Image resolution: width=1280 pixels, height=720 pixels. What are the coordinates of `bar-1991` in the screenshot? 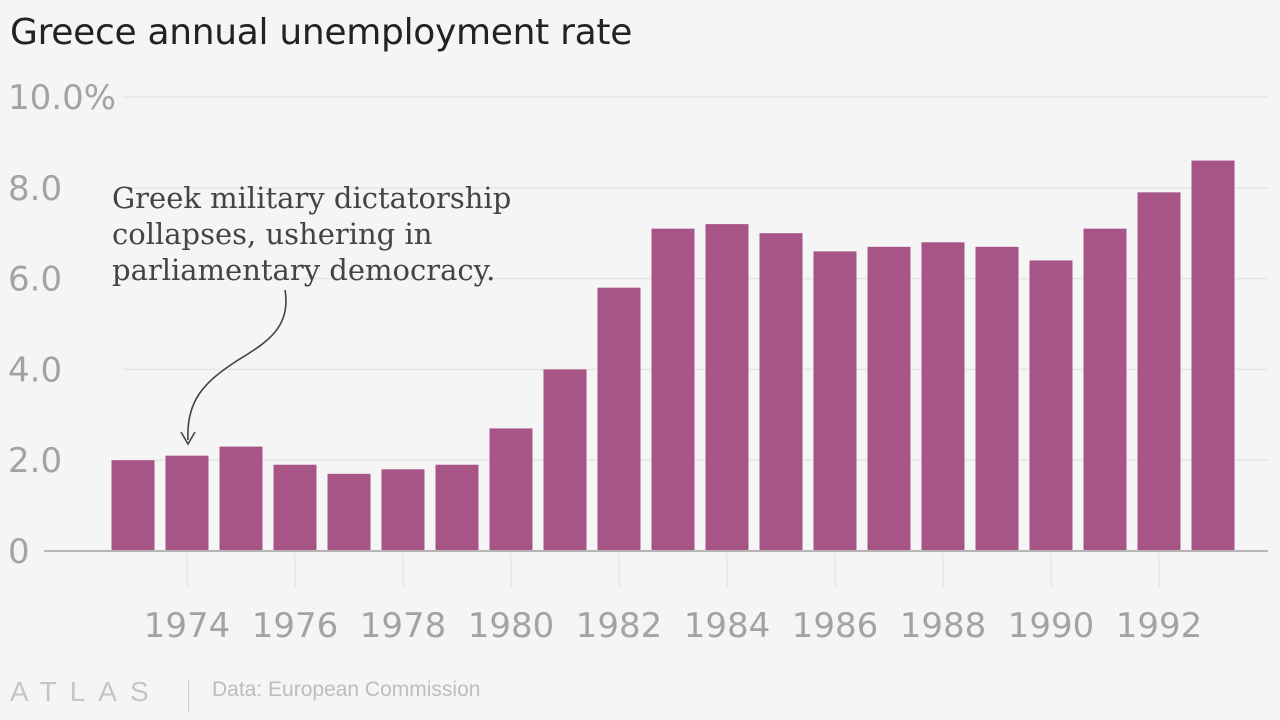 It's located at (1105, 389).